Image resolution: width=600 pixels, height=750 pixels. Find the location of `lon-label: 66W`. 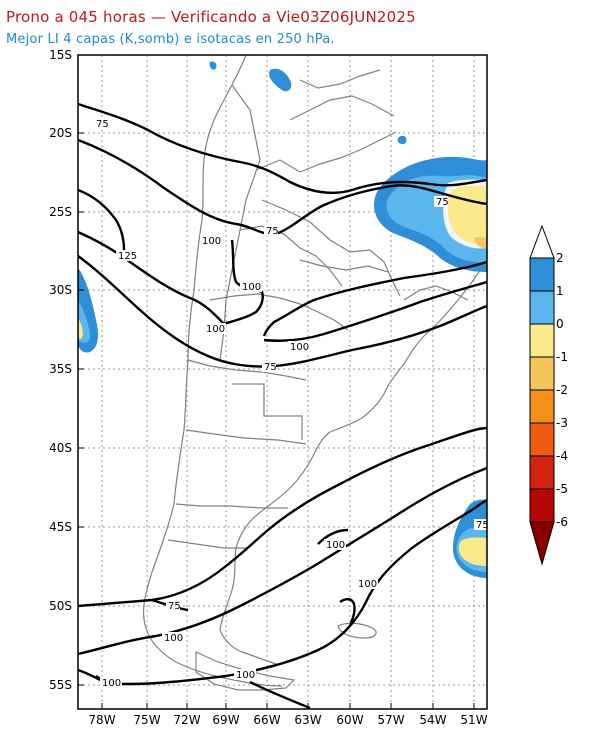

lon-label: 66W is located at coordinates (266, 720).